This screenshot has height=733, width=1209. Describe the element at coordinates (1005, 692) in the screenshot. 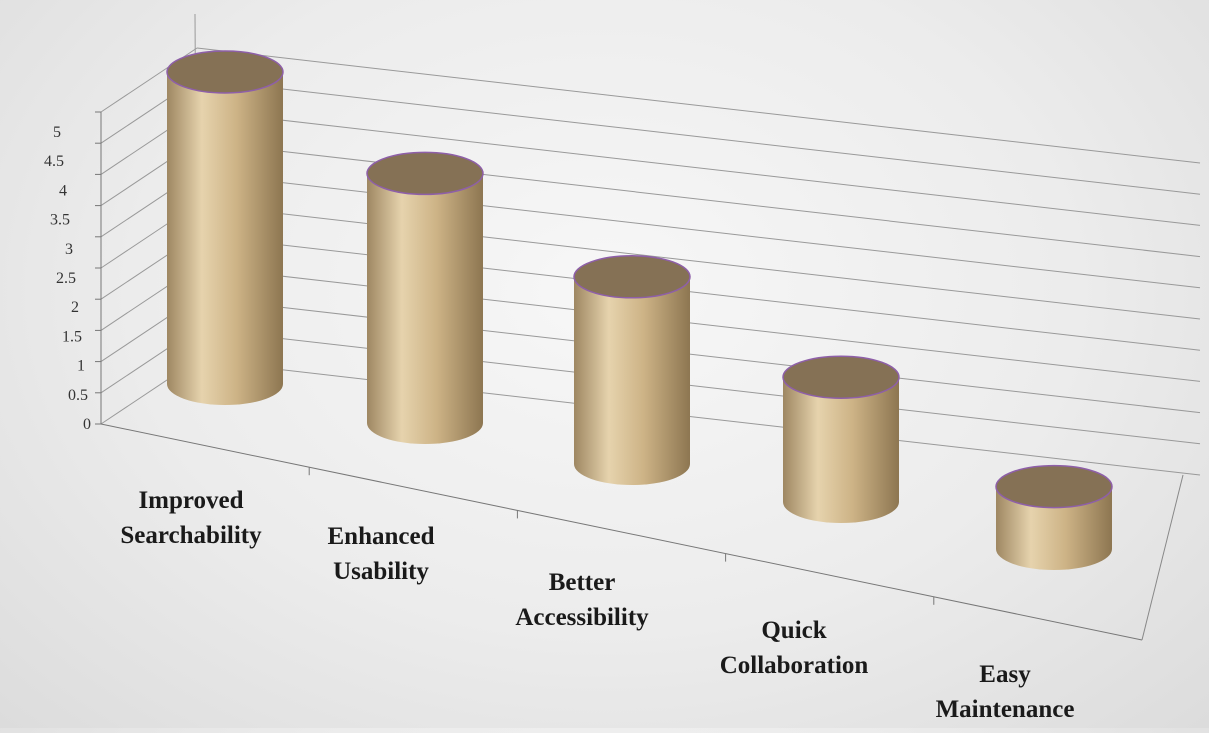

I see `x-category-label: Easy Maintenance` at that location.